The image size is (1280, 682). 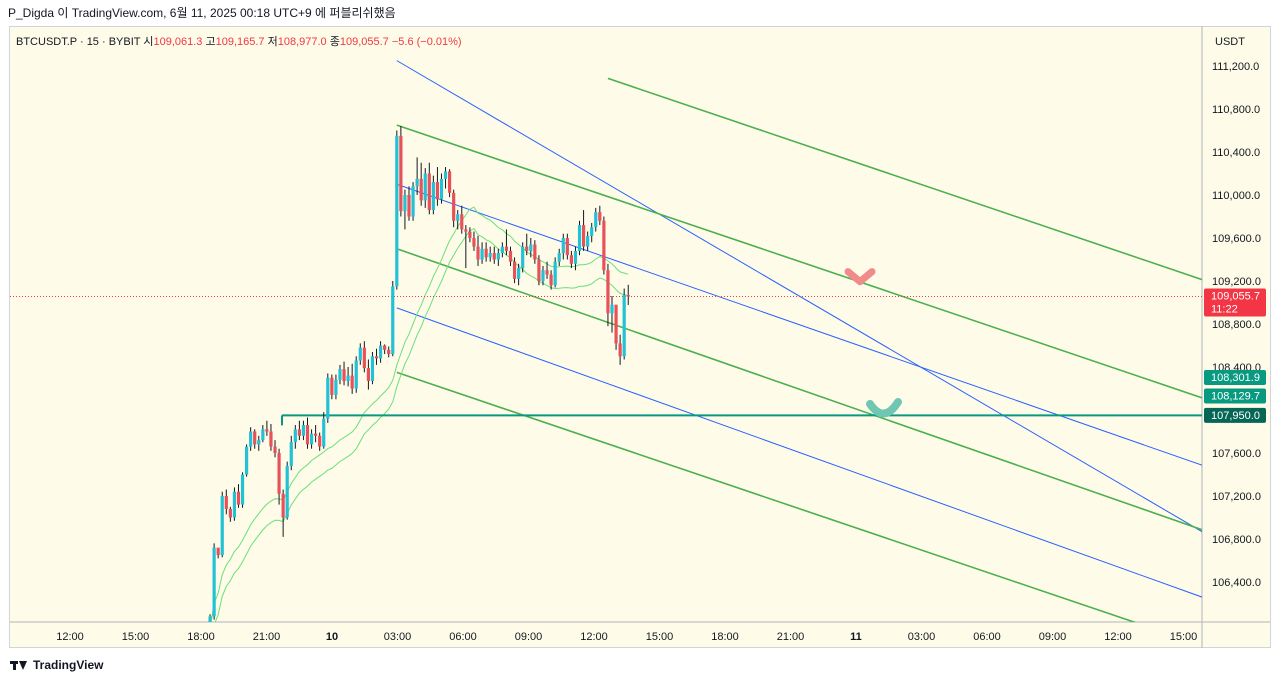 What do you see at coordinates (1235, 416) in the screenshot?
I see `price-tag-4: 107,950.0` at bounding box center [1235, 416].